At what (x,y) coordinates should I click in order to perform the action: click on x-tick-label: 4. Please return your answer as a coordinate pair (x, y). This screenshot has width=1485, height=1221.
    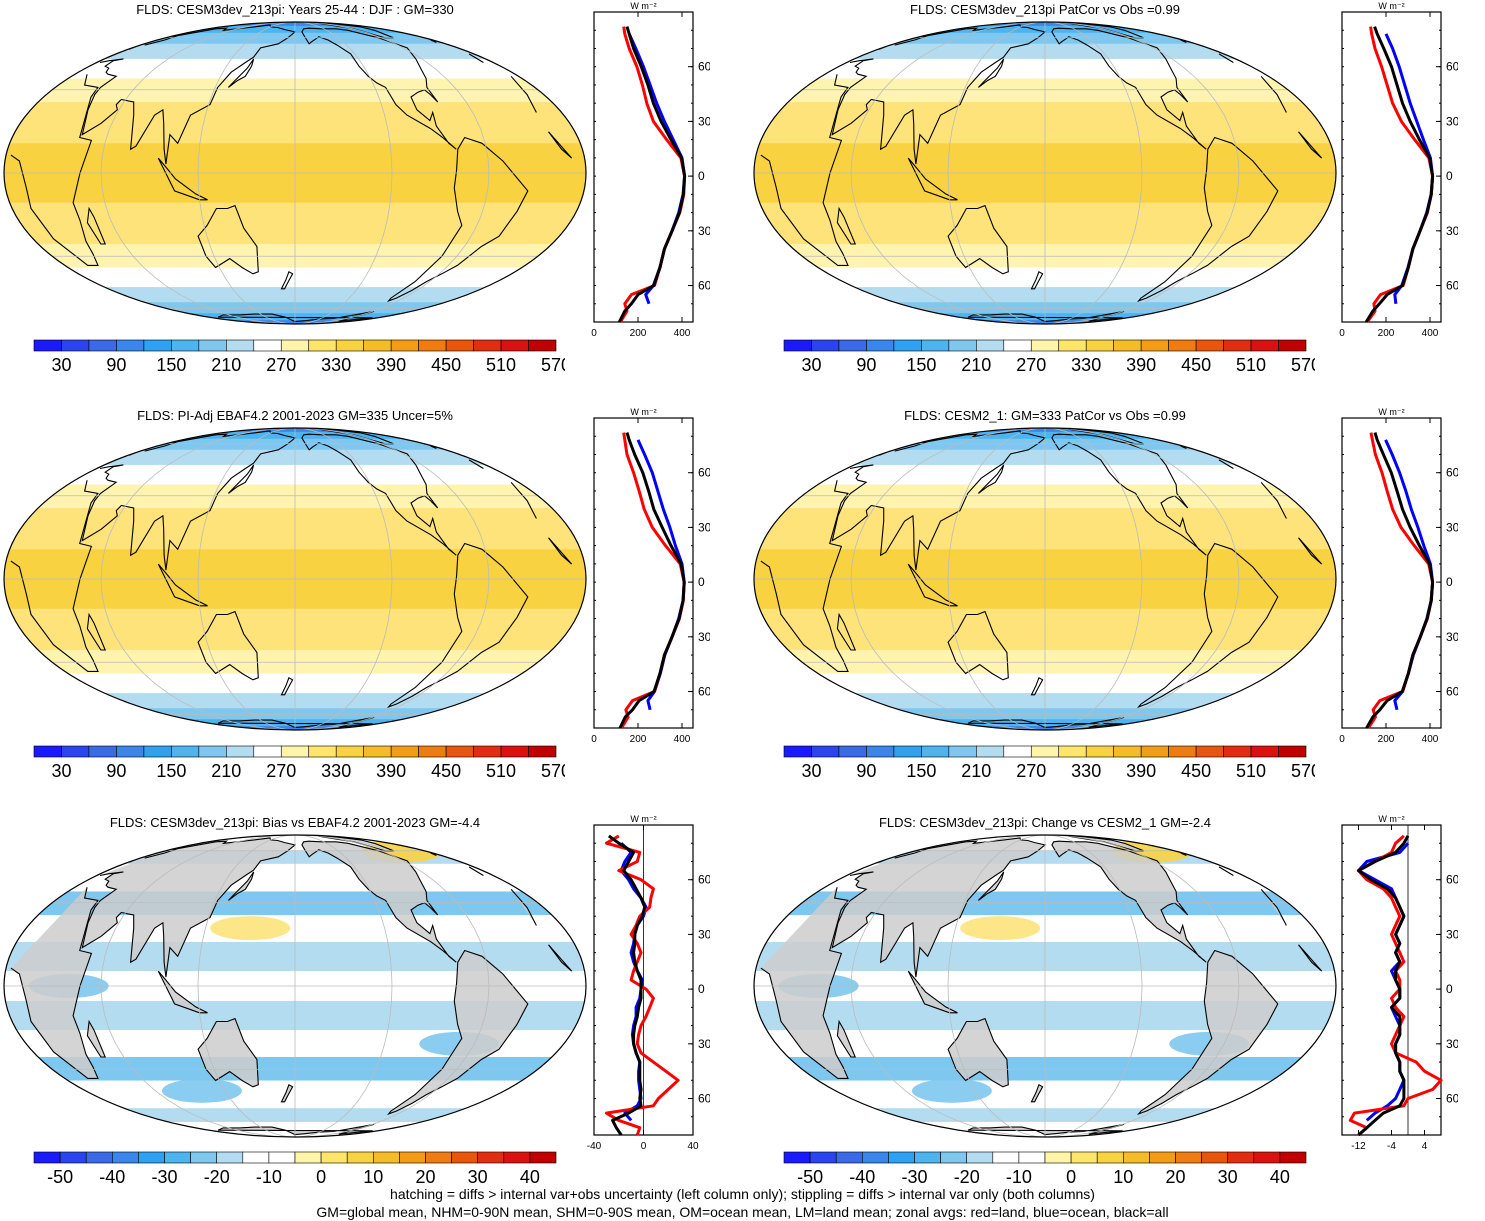
    Looking at the image, I should click on (1425, 1146).